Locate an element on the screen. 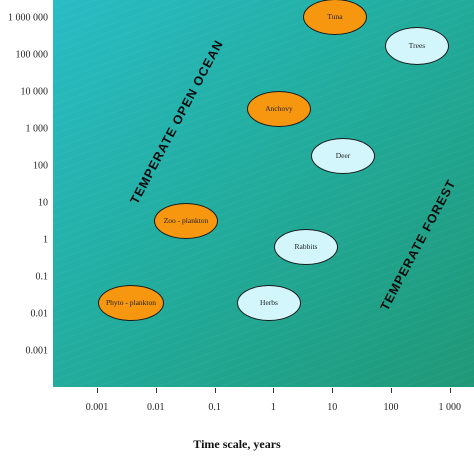  y-tick-label: 100 is located at coordinates (40, 166).